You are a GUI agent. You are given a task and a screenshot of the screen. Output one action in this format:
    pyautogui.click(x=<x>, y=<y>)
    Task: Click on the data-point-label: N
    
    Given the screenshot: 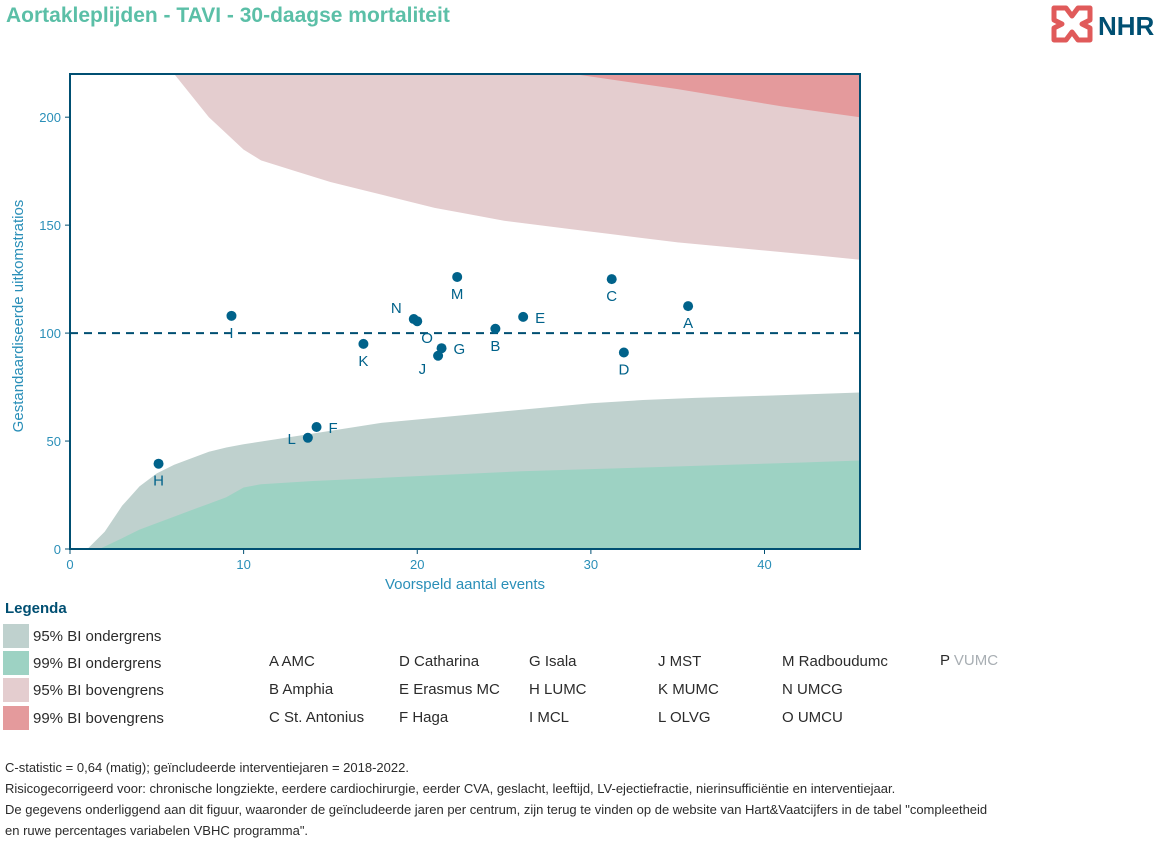 What is the action you would take?
    pyautogui.click(x=396, y=308)
    